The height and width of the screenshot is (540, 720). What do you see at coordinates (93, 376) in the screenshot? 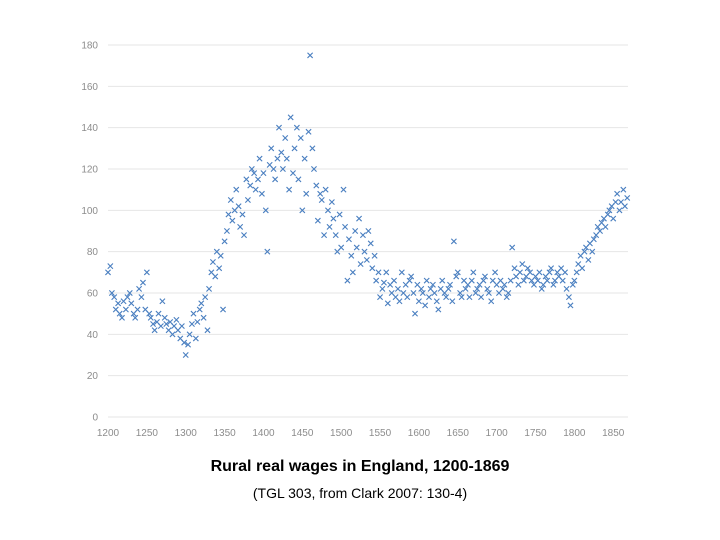
I see `y-tick-label: 20` at bounding box center [93, 376].